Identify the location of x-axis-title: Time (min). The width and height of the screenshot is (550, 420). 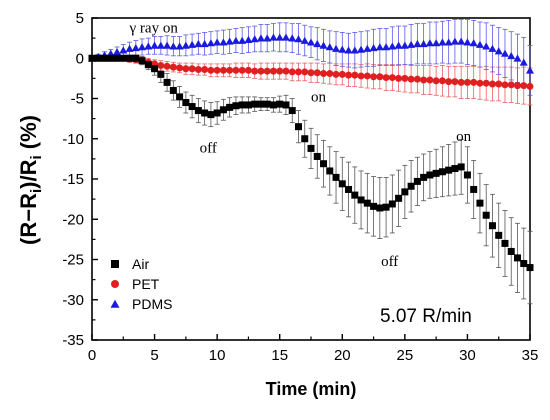
(311, 389).